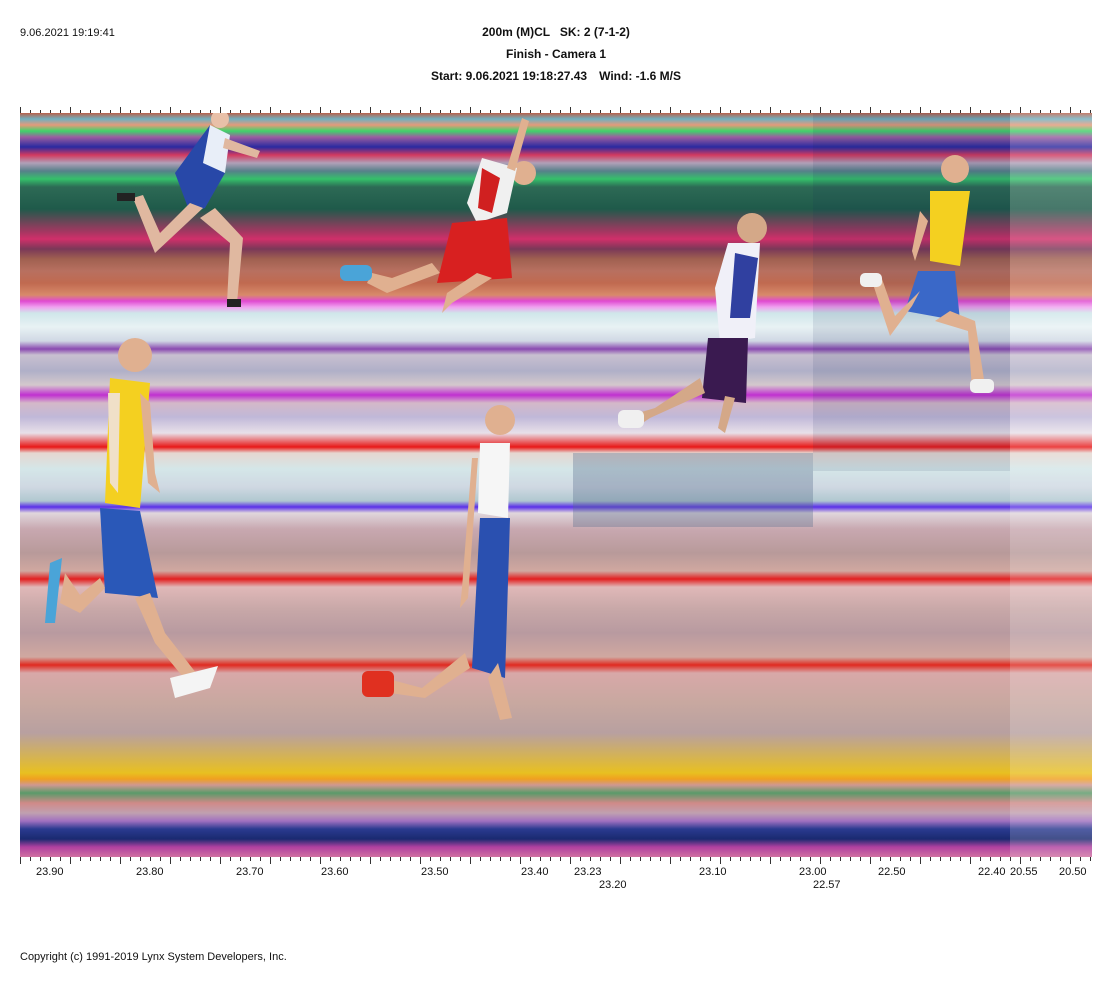 This screenshot has width=1112, height=986. What do you see at coordinates (1051, 485) in the screenshot?
I see `photo-segment-right` at bounding box center [1051, 485].